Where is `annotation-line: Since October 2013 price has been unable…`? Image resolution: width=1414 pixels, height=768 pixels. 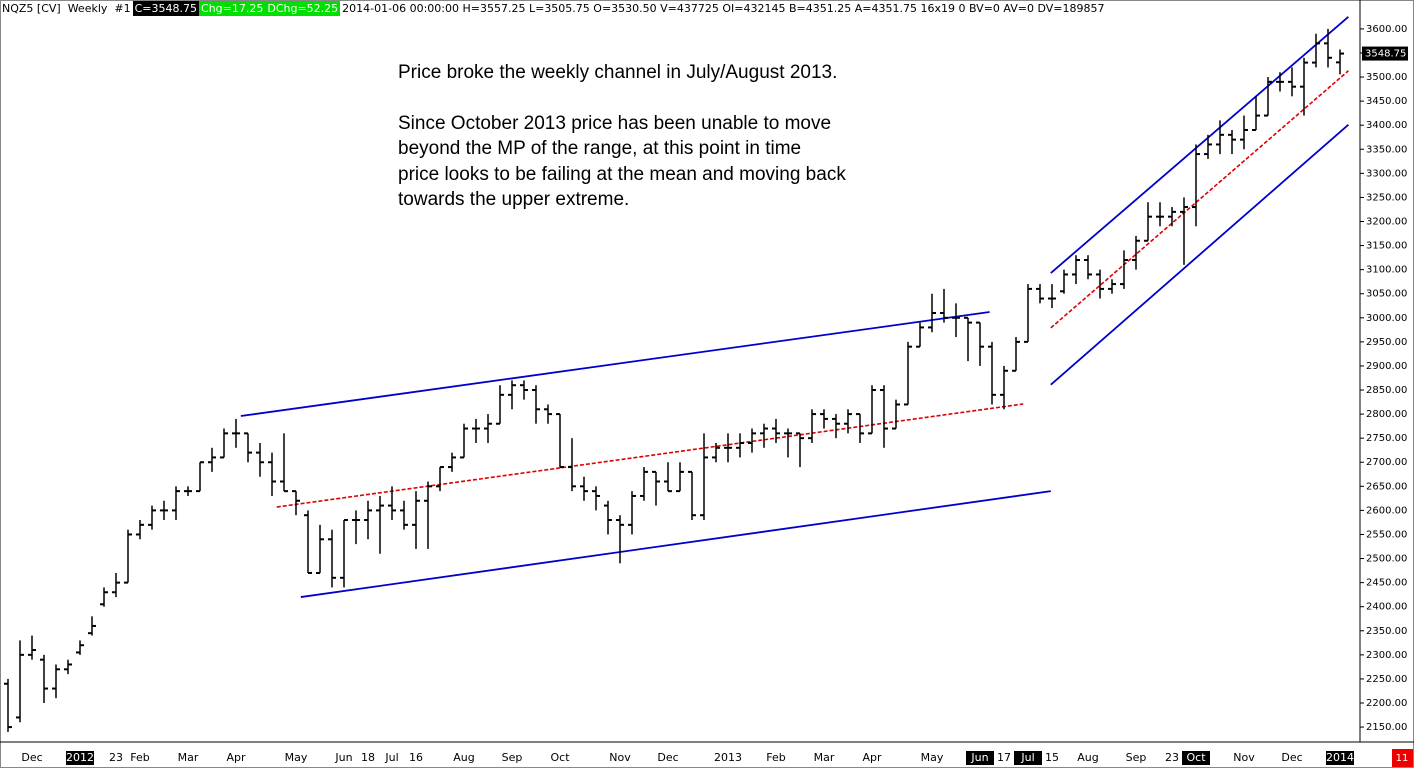
annotation-line: Since October 2013 price has been unable… is located at coordinates (615, 123).